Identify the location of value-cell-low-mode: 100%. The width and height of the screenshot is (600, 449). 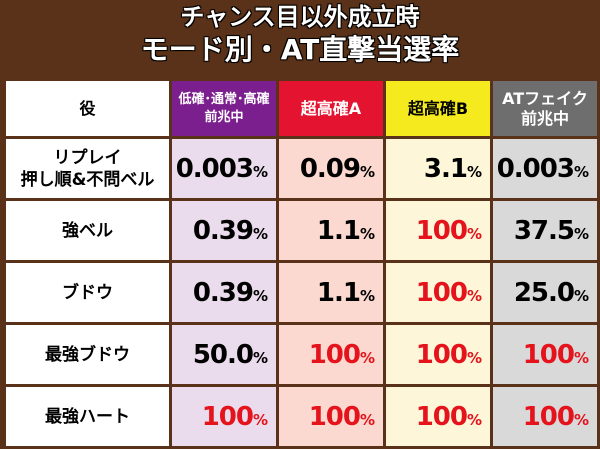
(224, 416).